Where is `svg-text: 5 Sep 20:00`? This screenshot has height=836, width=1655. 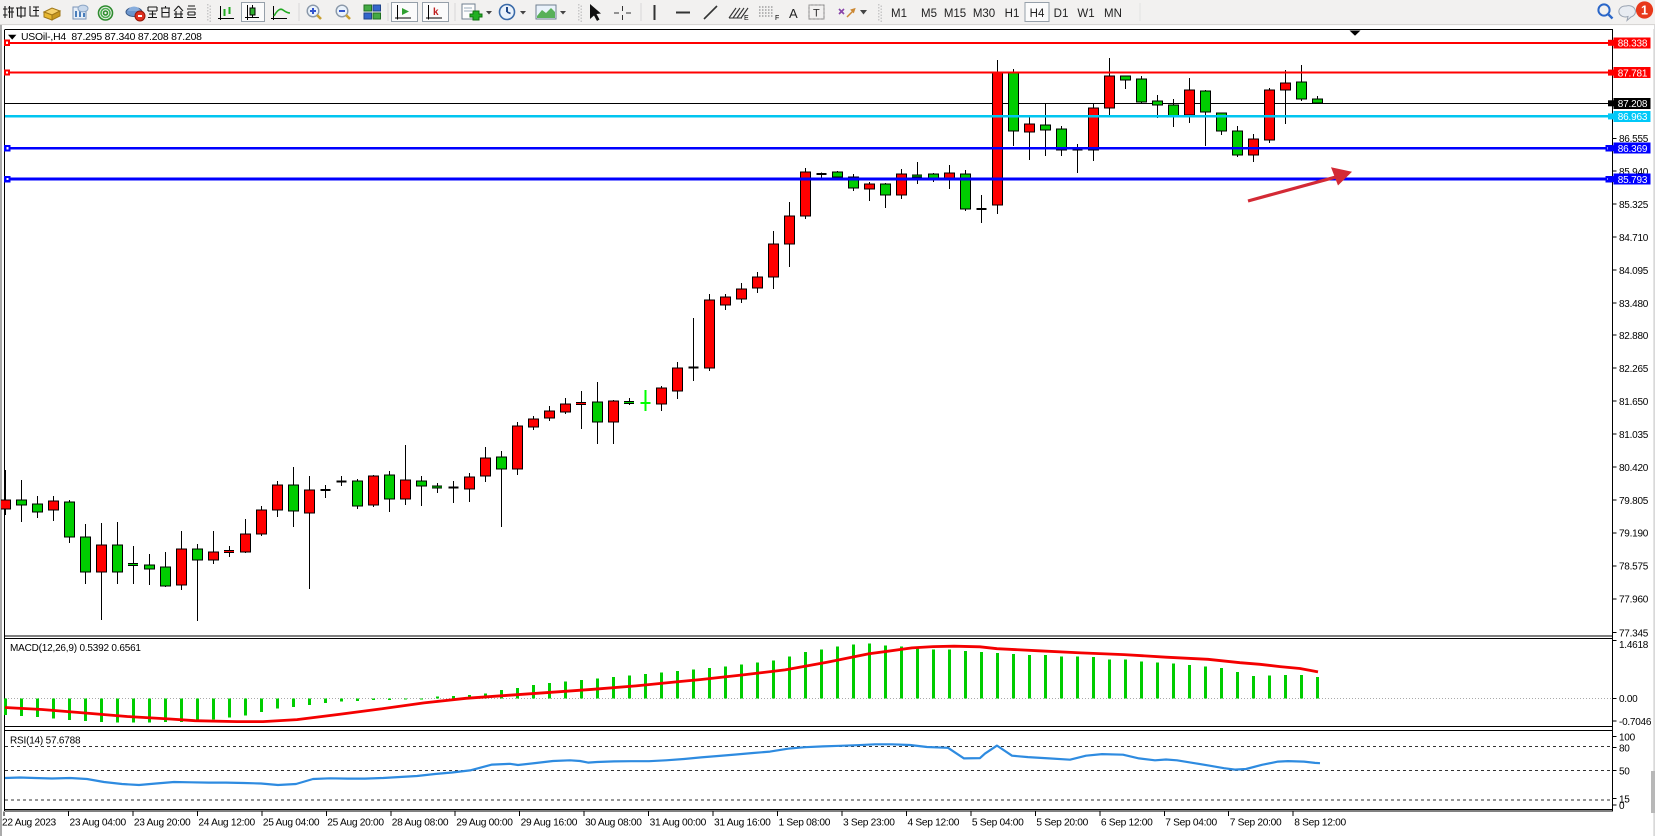
svg-text: 5 Sep 20:00 is located at coordinates (1062, 823).